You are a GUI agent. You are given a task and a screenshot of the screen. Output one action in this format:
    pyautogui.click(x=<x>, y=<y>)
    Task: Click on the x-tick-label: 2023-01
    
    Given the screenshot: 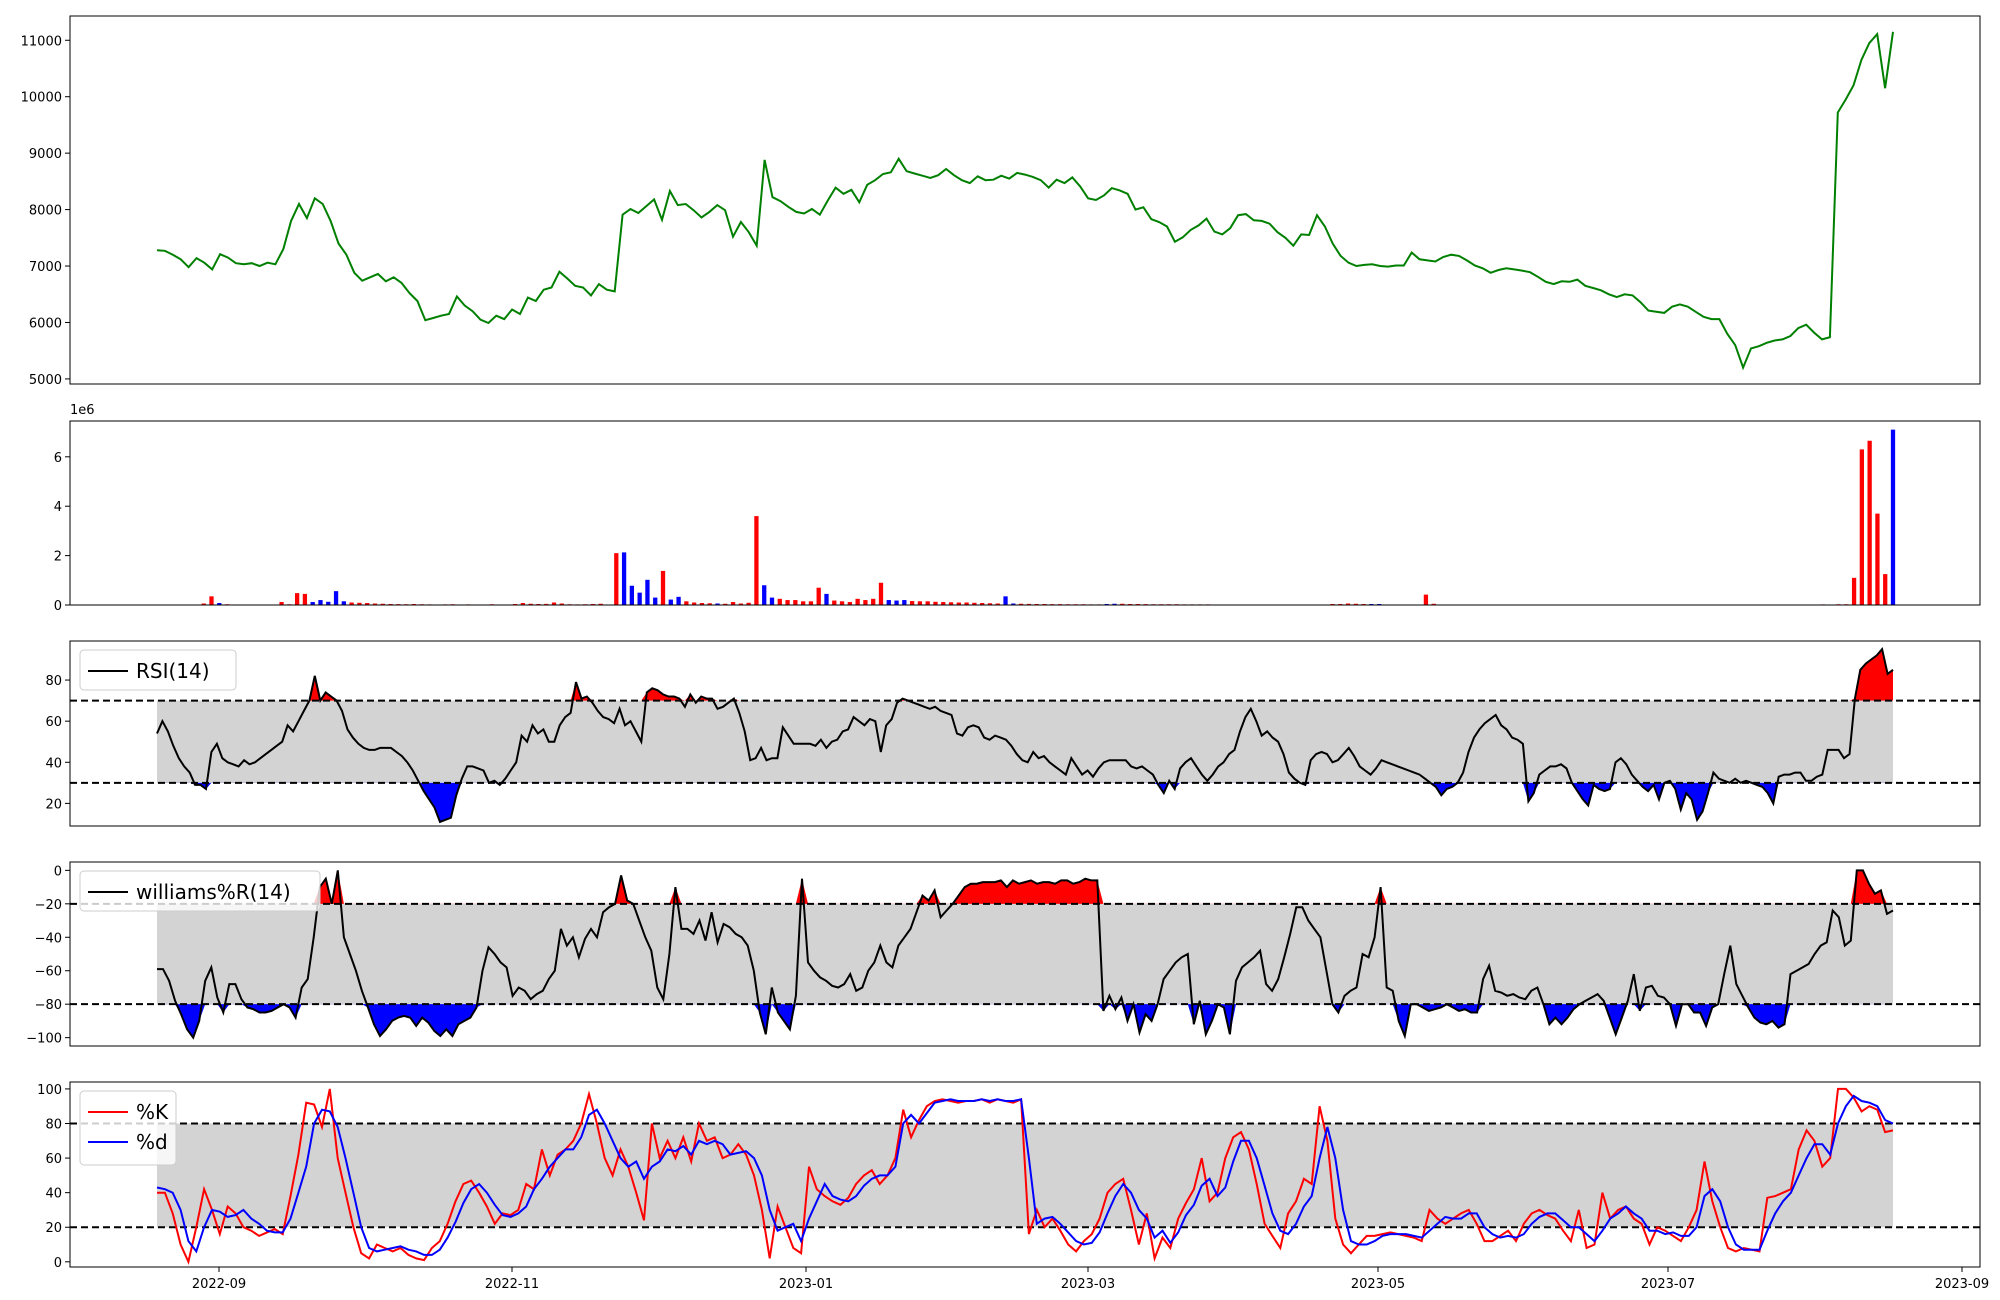 What is the action you would take?
    pyautogui.click(x=806, y=1284)
    